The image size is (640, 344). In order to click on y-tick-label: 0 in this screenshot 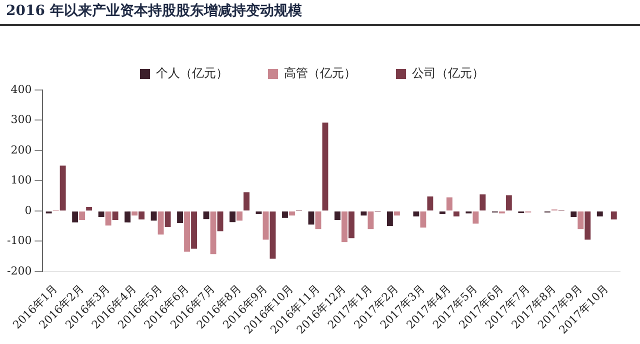, I will do `click(28, 210)`.